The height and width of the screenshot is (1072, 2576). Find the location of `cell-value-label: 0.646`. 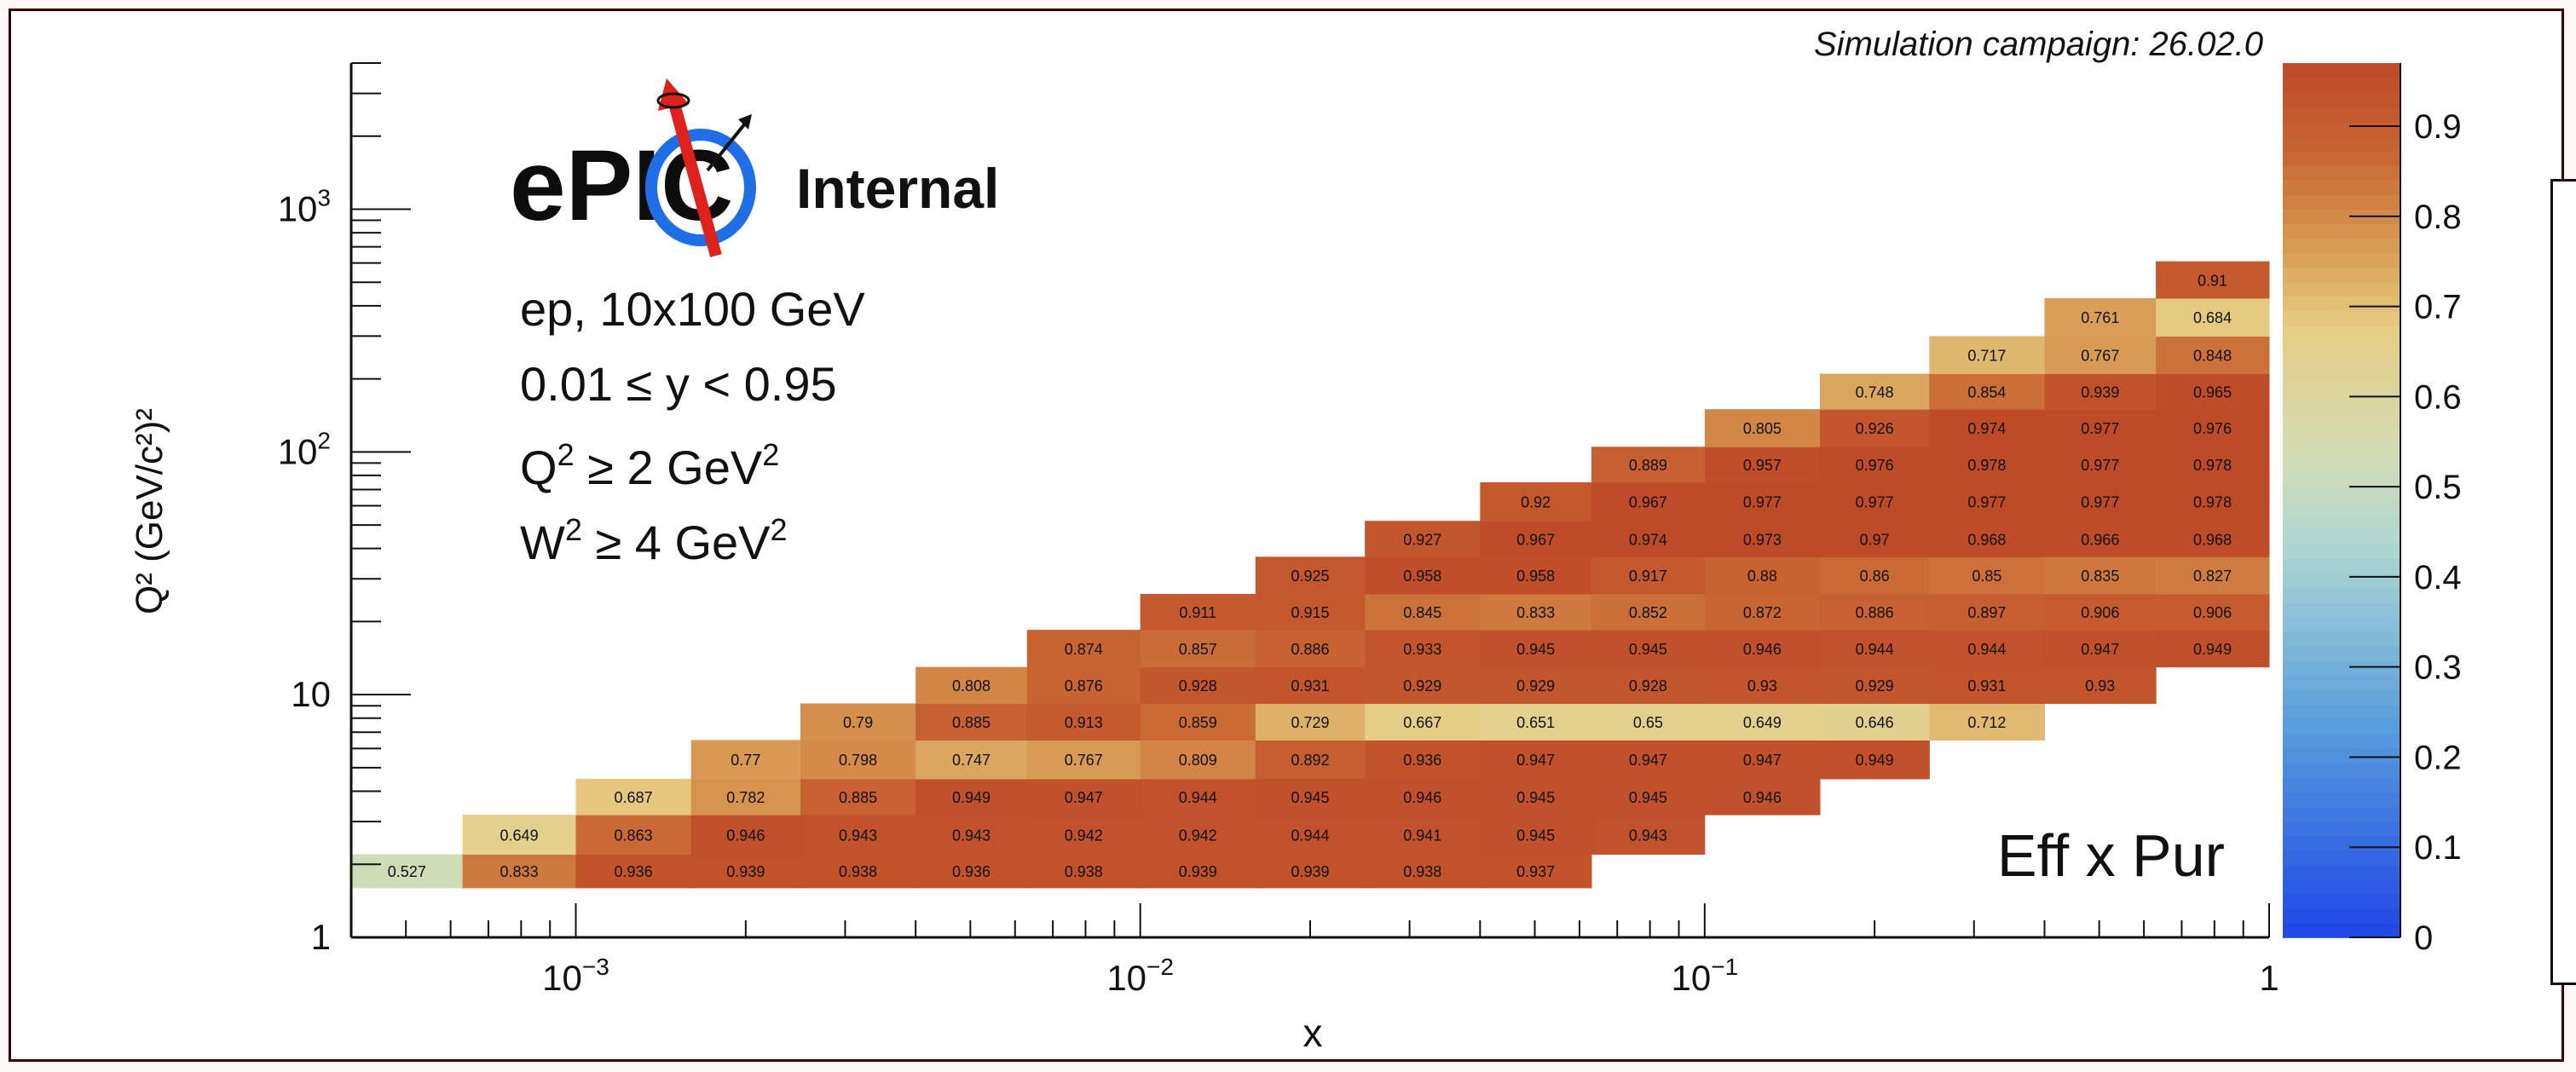

cell-value-label: 0.646 is located at coordinates (1875, 722).